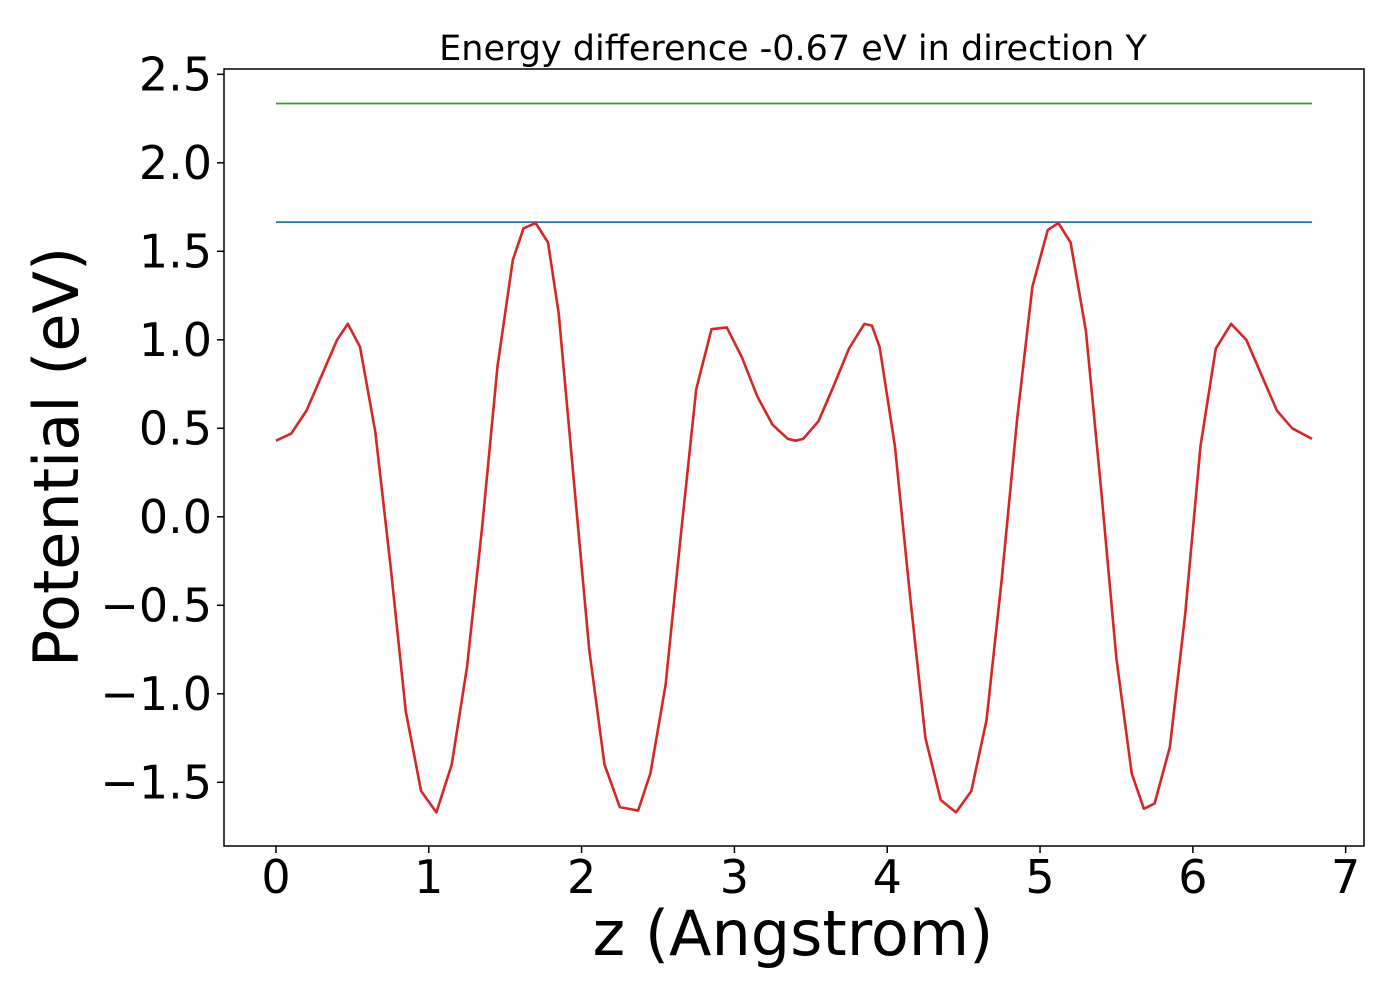 The height and width of the screenshot is (1000, 1400). What do you see at coordinates (793, 933) in the screenshot?
I see `x-axis-label: z (Angstrom)` at bounding box center [793, 933].